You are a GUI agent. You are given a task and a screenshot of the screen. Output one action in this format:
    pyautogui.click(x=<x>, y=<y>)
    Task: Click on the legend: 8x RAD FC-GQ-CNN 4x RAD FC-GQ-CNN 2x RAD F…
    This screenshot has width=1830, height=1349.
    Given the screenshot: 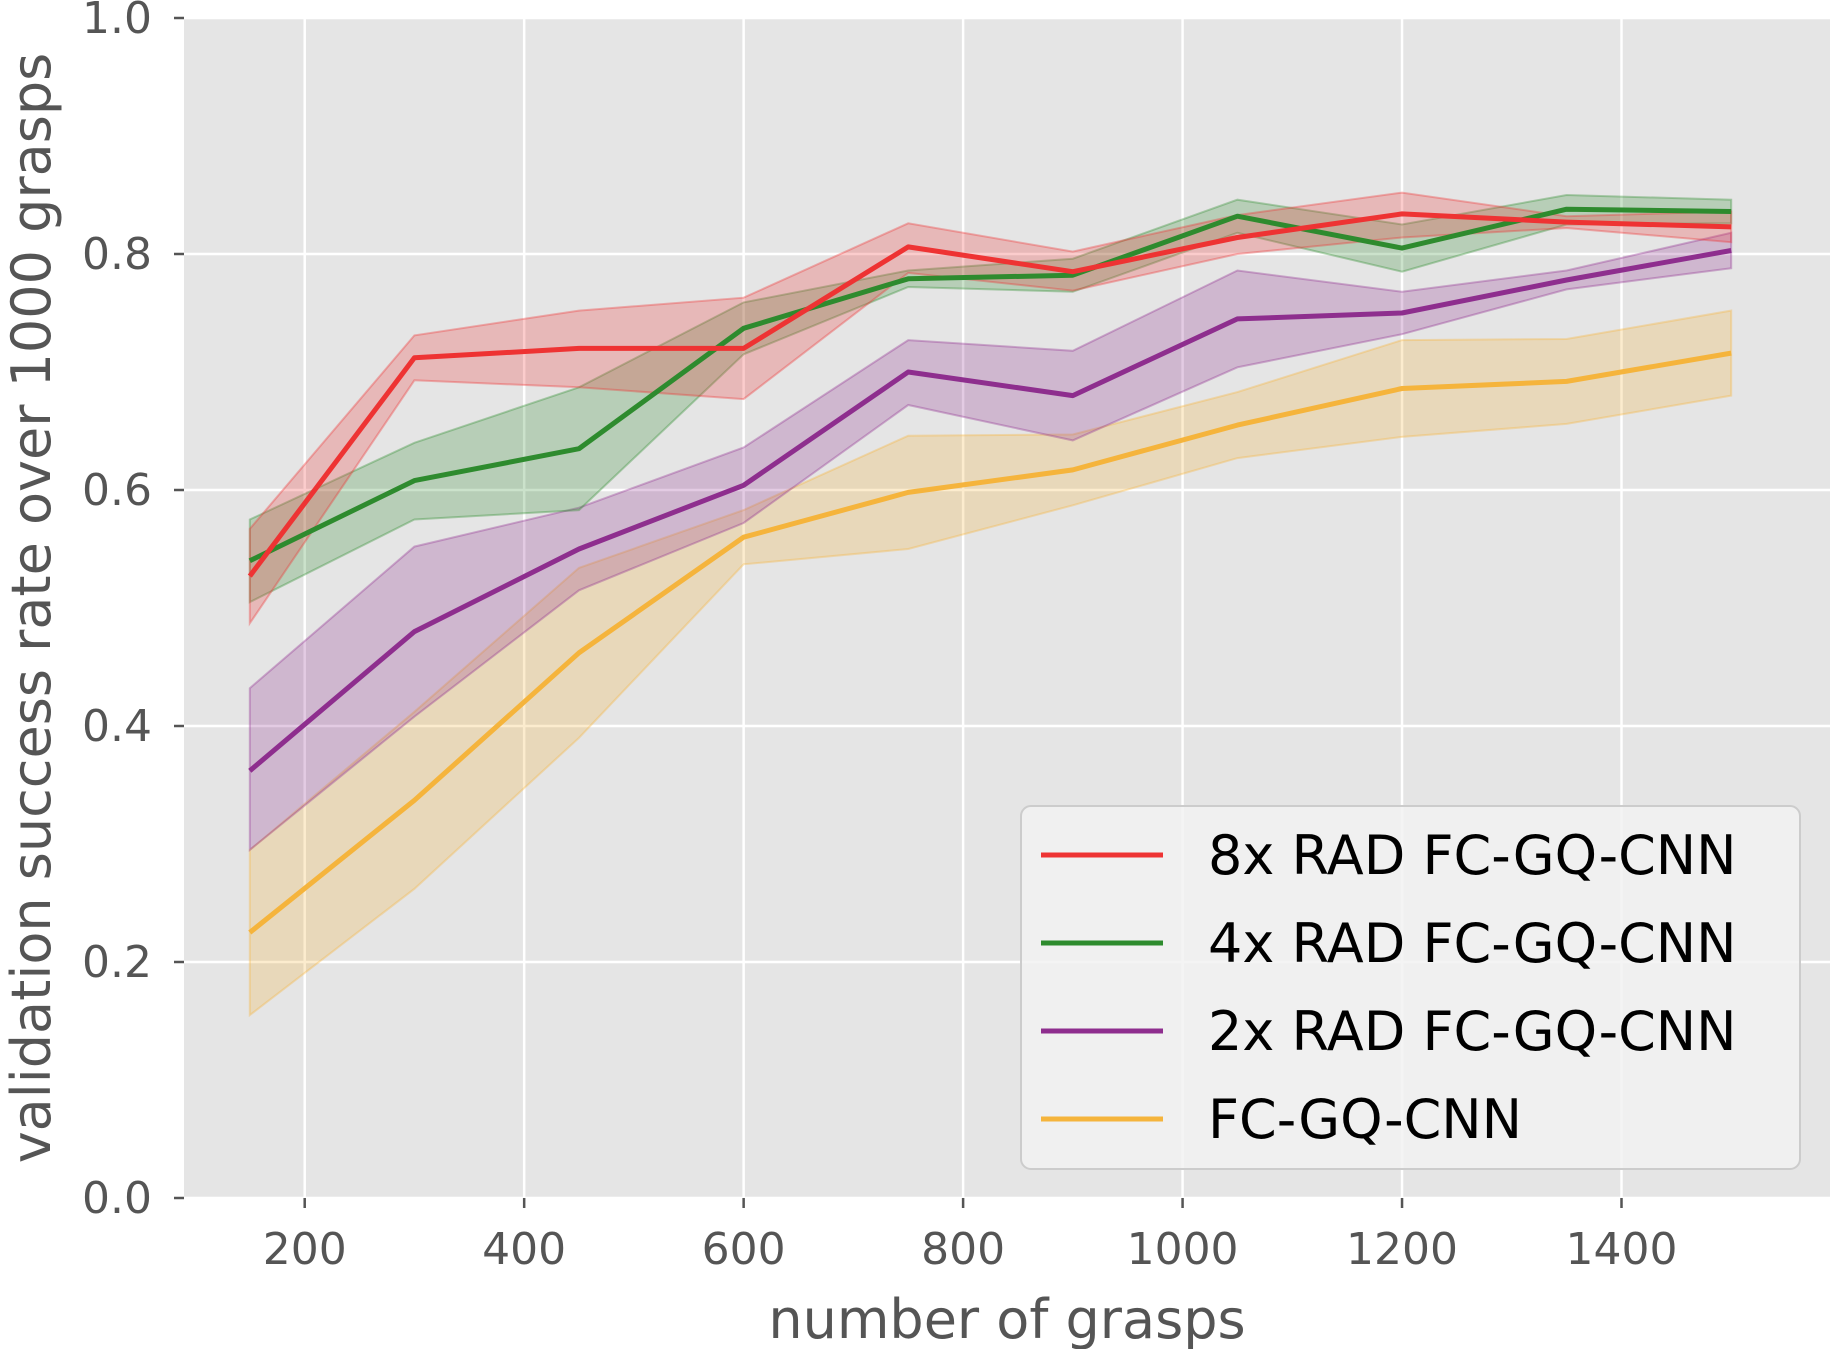 What is the action you would take?
    pyautogui.click(x=1410, y=987)
    